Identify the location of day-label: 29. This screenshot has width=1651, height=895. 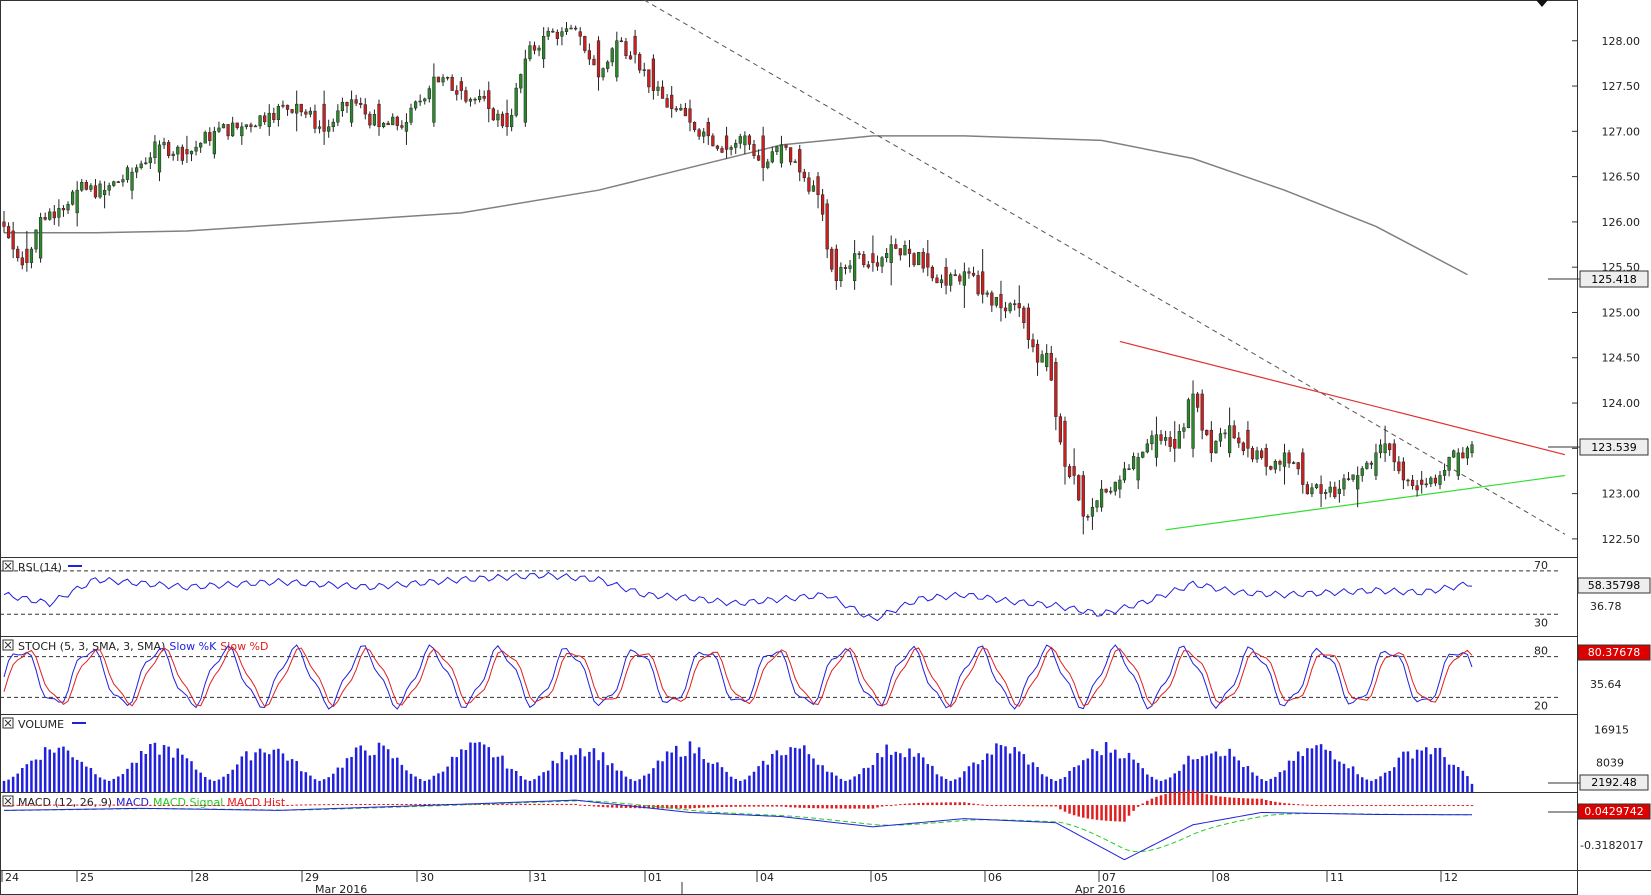
(312, 877).